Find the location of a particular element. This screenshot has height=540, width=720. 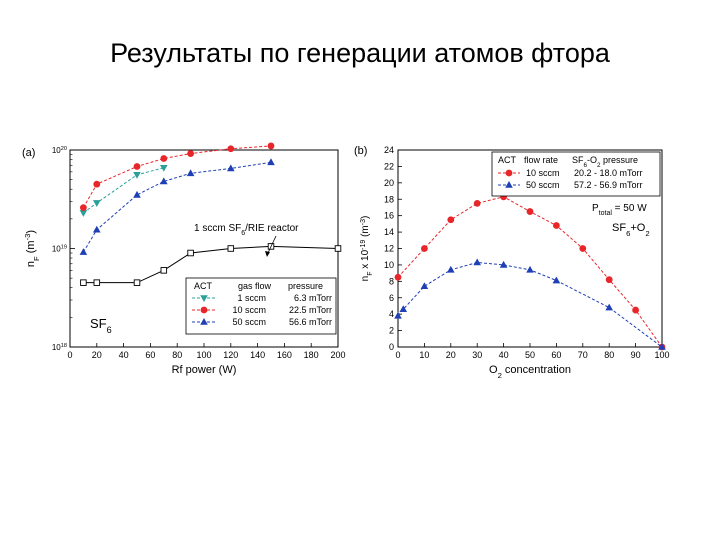

series-rie-group is located at coordinates (211, 264).